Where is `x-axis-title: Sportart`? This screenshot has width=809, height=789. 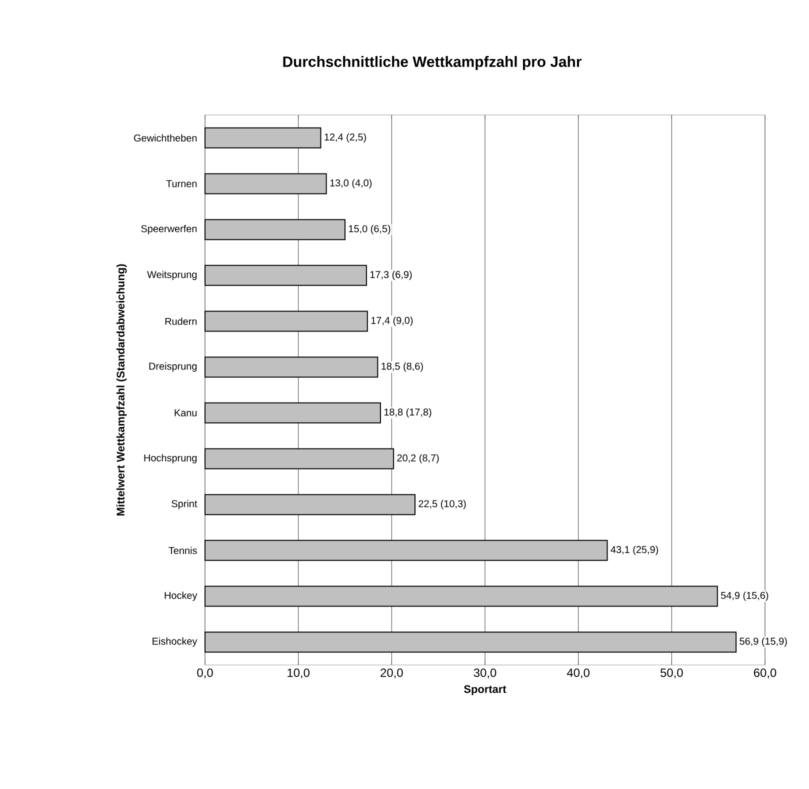 x-axis-title: Sportart is located at coordinates (485, 690).